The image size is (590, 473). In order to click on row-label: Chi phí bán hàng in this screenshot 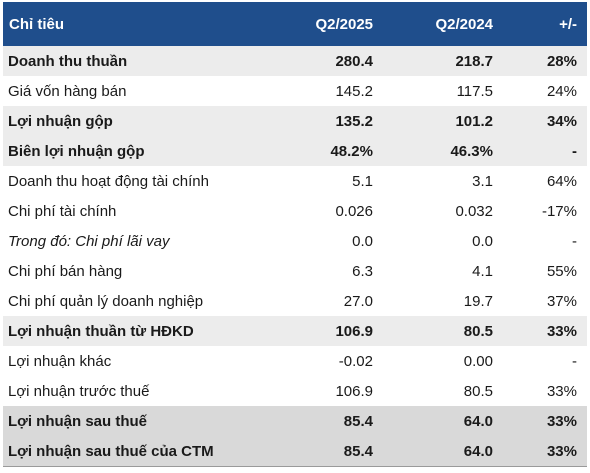, I will do `click(65, 271)`.